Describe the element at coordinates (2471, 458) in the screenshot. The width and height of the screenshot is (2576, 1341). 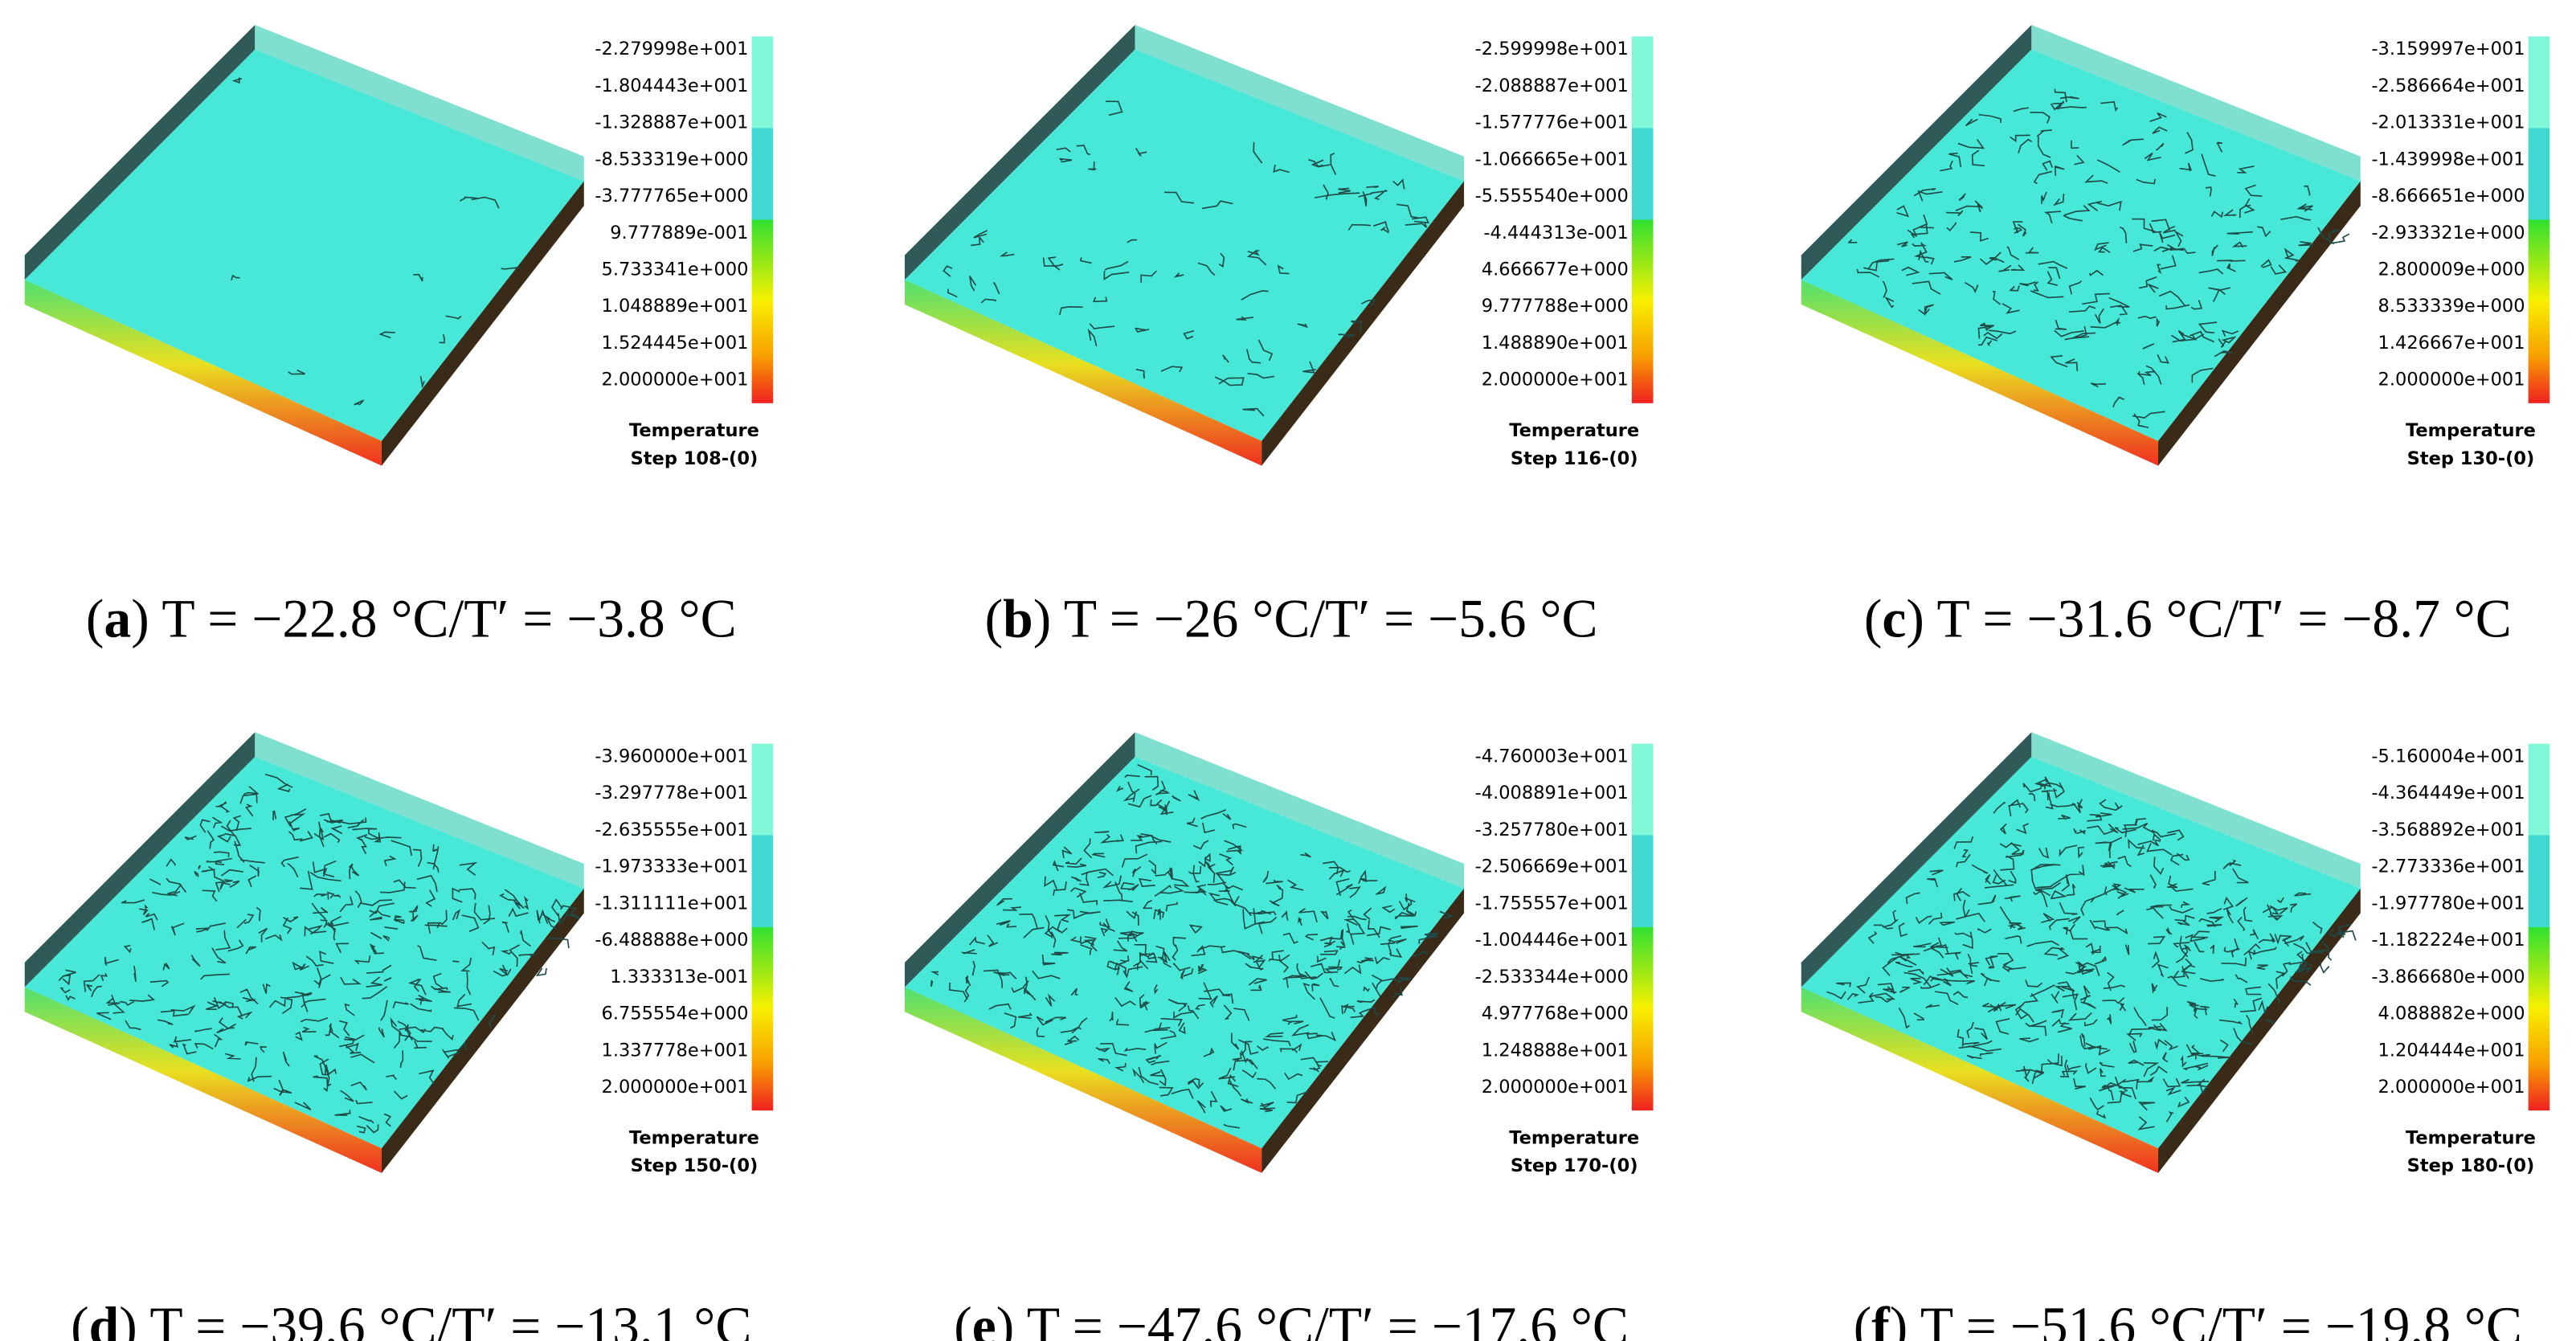
I see `legend-step: Step 130-(0)` at that location.